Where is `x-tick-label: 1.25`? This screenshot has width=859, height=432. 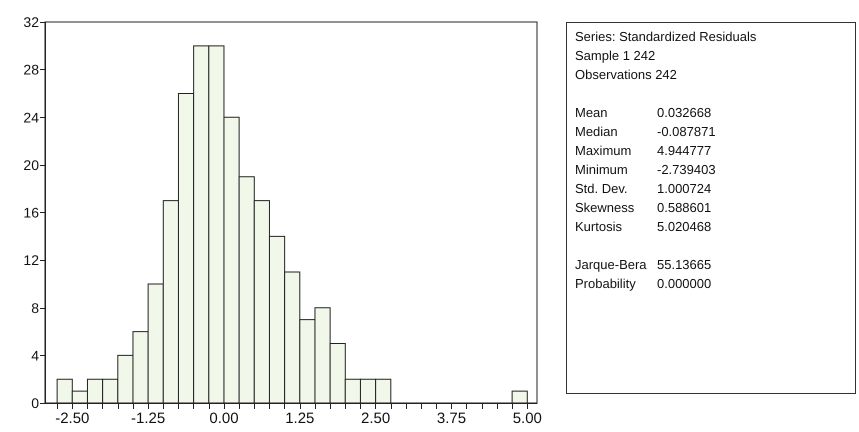
x-tick-label: 1.25 is located at coordinates (299, 418).